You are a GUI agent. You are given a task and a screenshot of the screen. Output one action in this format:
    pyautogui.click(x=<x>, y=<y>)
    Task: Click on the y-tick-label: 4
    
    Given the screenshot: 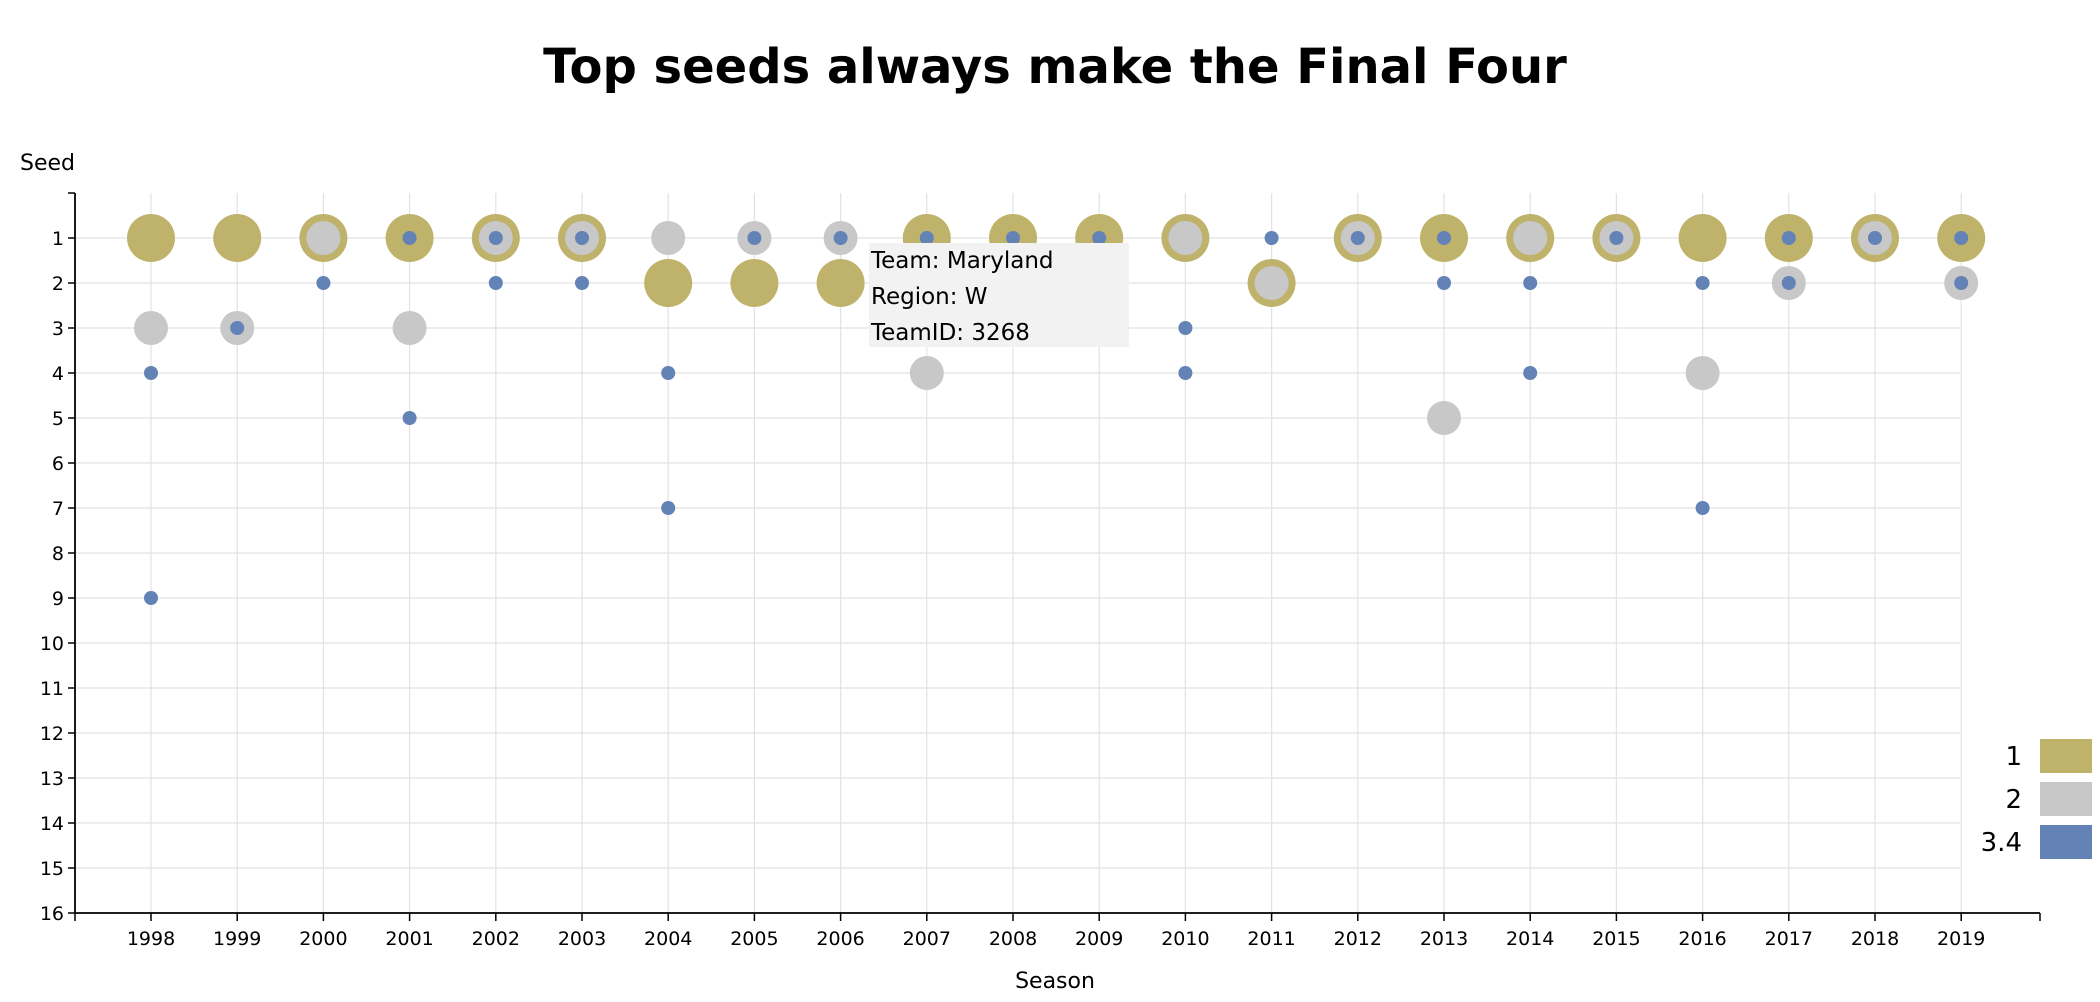 What is the action you would take?
    pyautogui.click(x=58, y=374)
    